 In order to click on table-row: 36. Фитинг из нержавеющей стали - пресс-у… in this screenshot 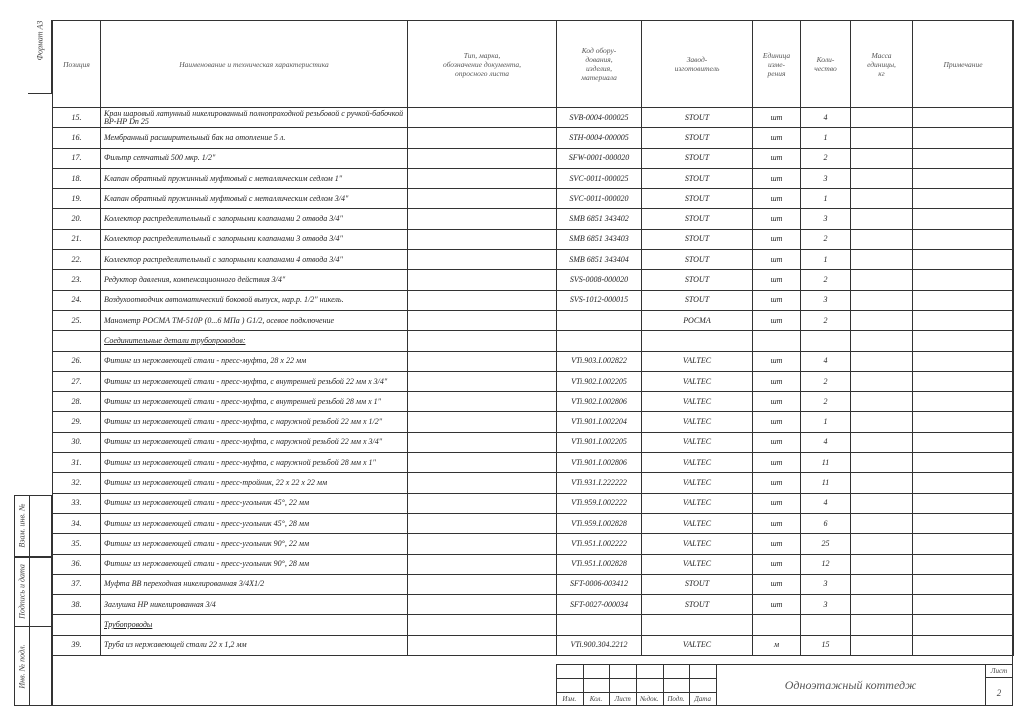, I will do `click(533, 564)`.